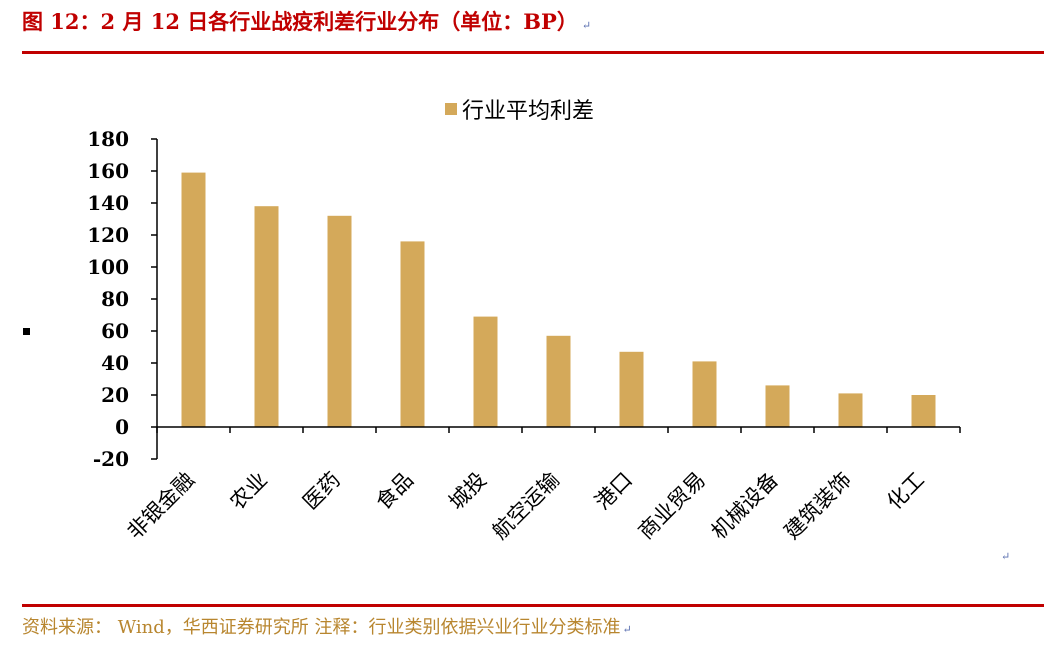 The height and width of the screenshot is (655, 1046). Describe the element at coordinates (115, 395) in the screenshot. I see `y-tick-label: 20` at that location.